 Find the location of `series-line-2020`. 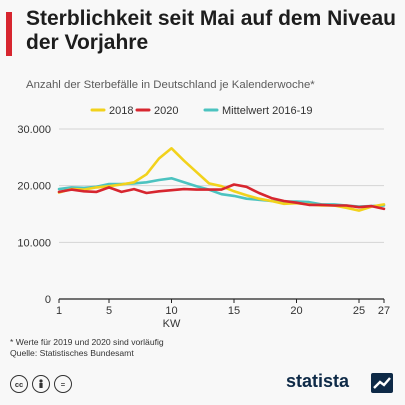

series-line-2020 is located at coordinates (221, 197).